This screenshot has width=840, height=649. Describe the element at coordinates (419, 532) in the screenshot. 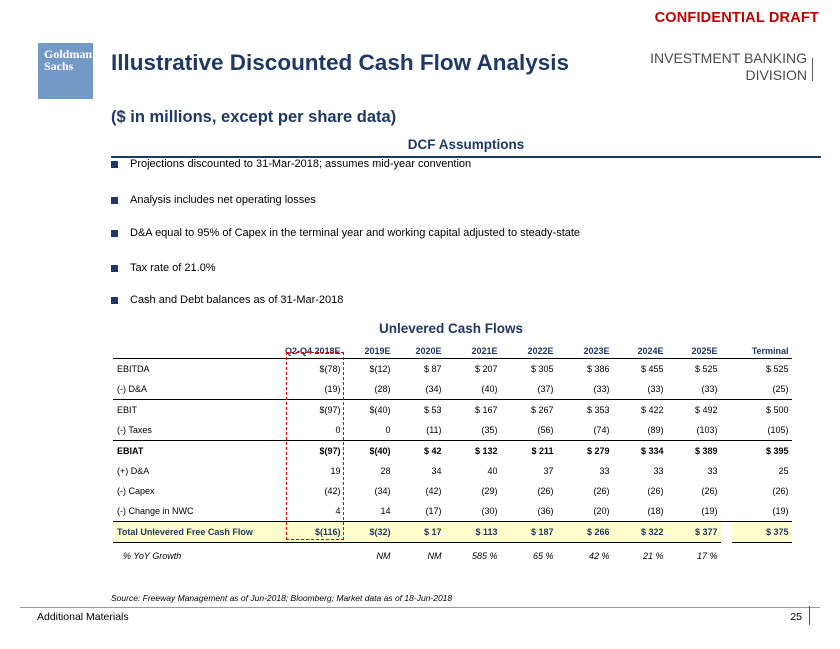

I see `value-cell: $ 17` at that location.